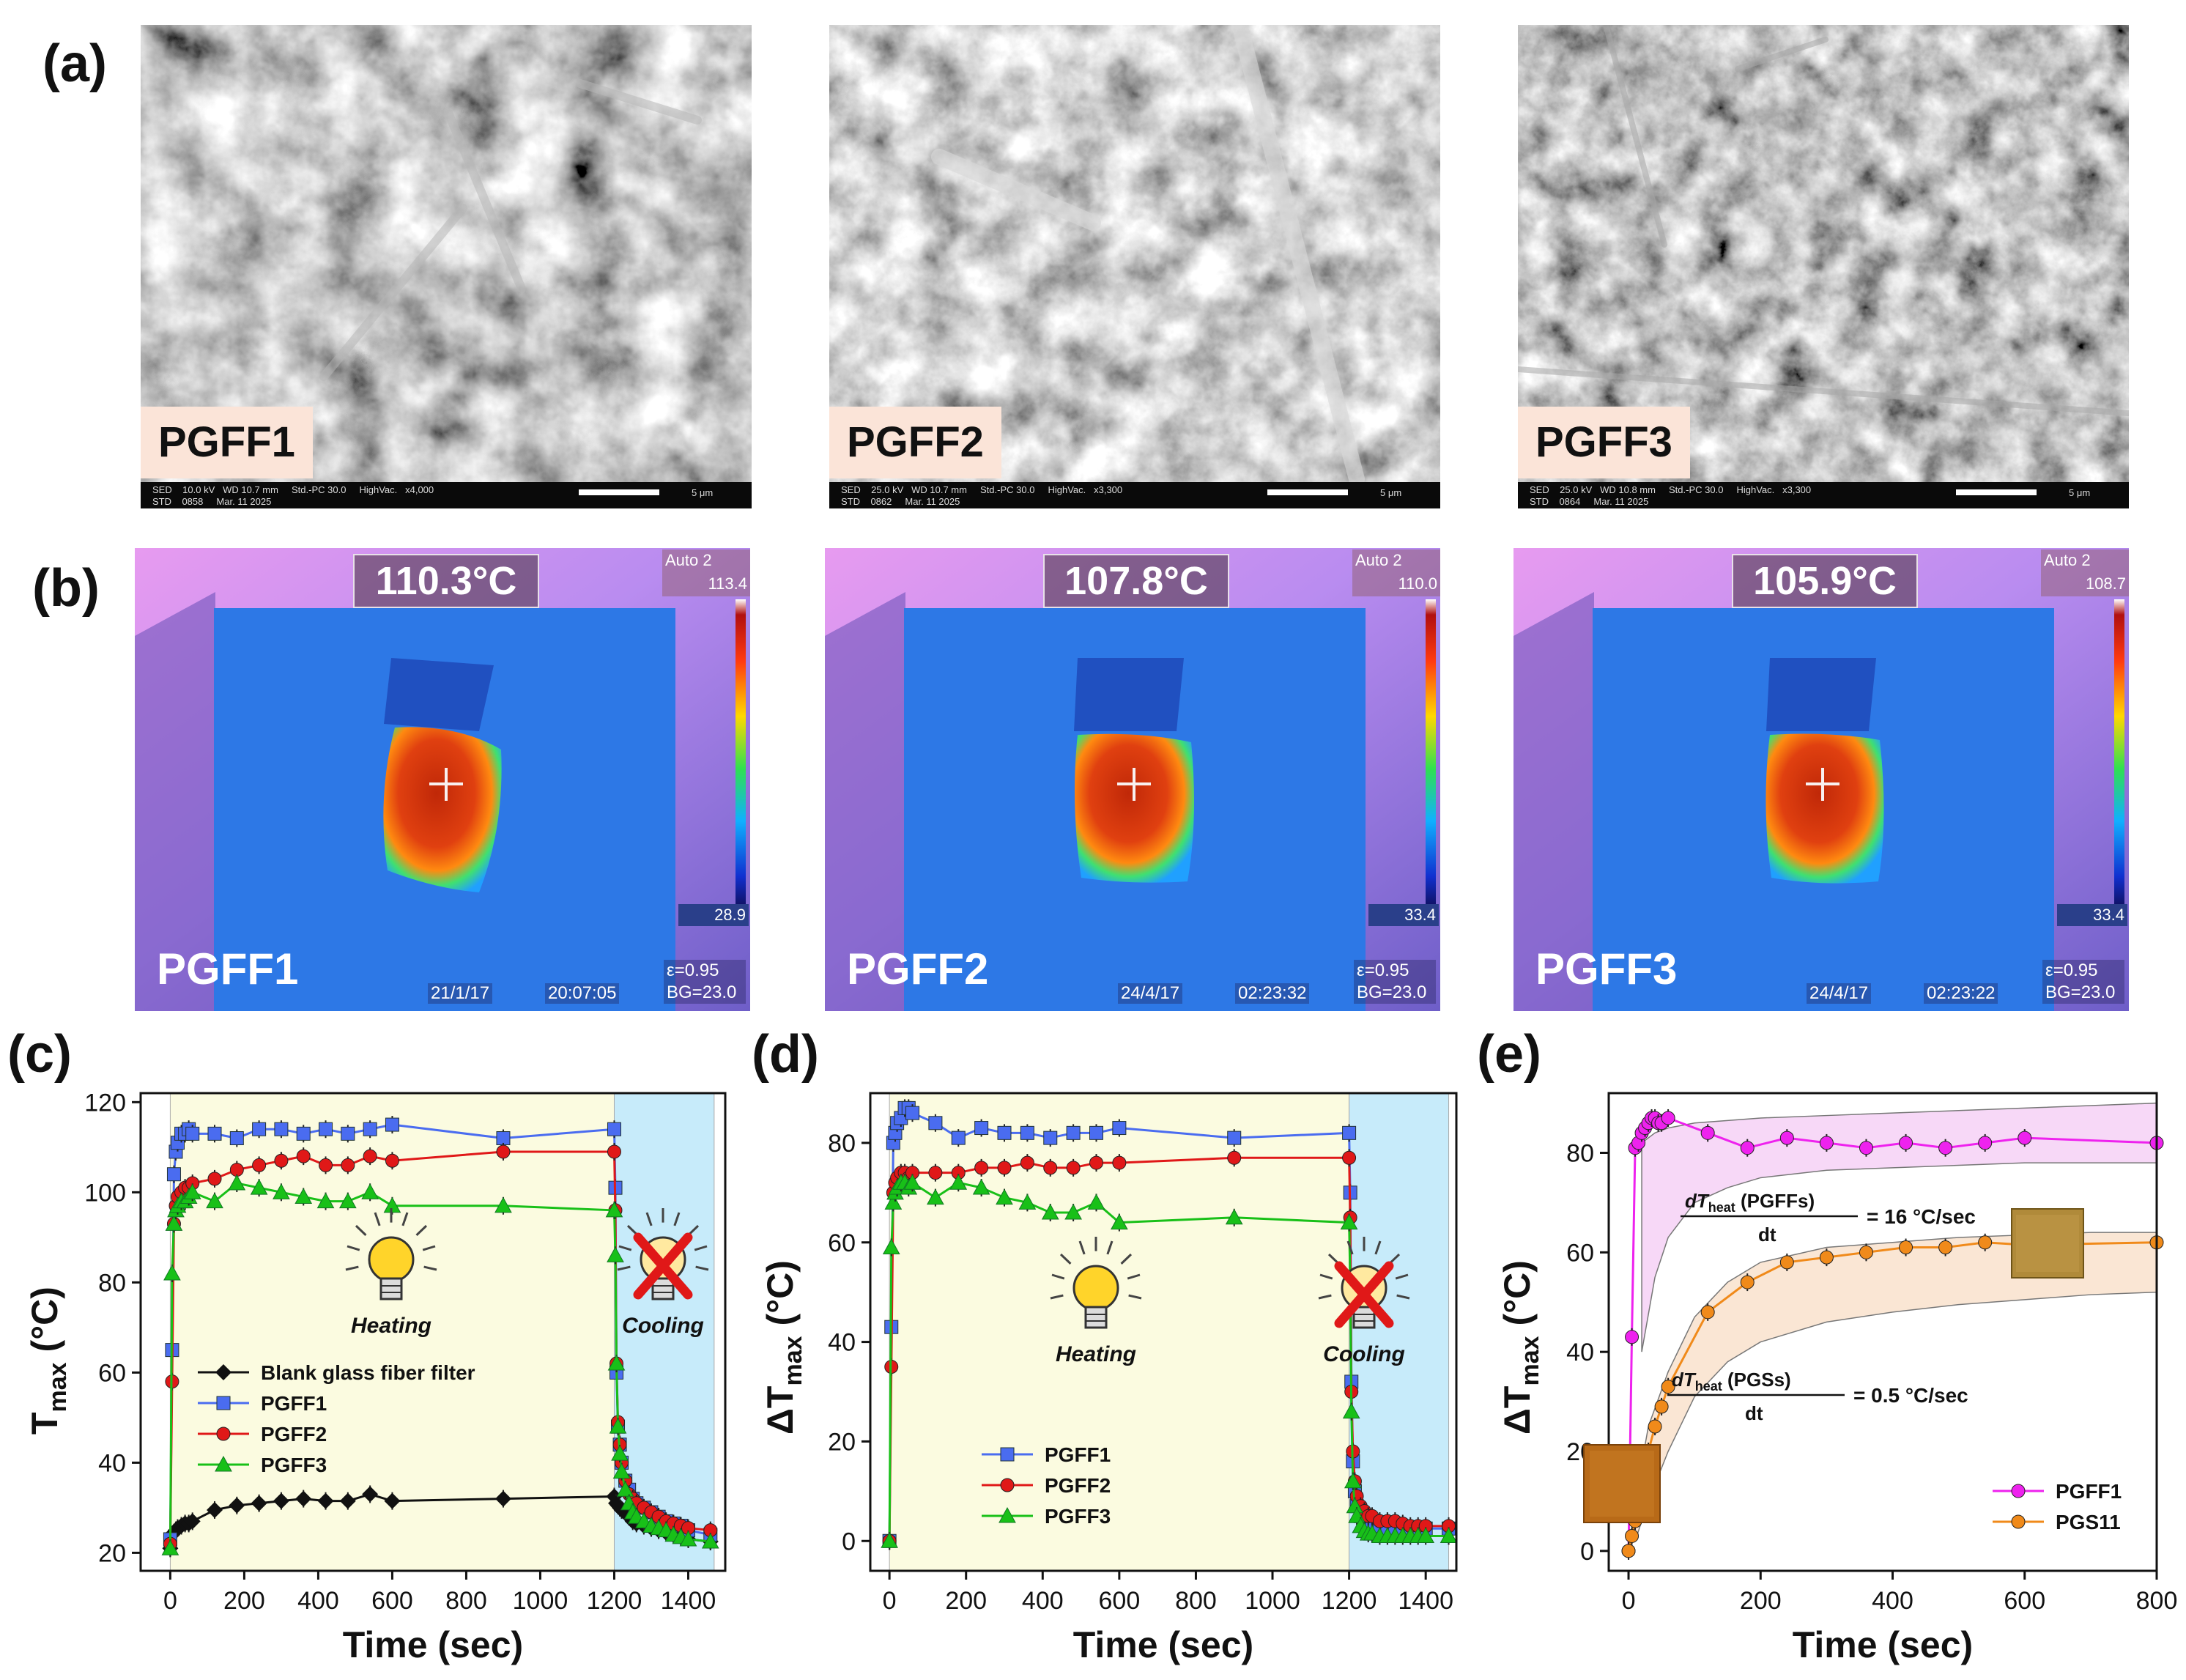  I want to click on y-tick-label: 60, so click(112, 1373).